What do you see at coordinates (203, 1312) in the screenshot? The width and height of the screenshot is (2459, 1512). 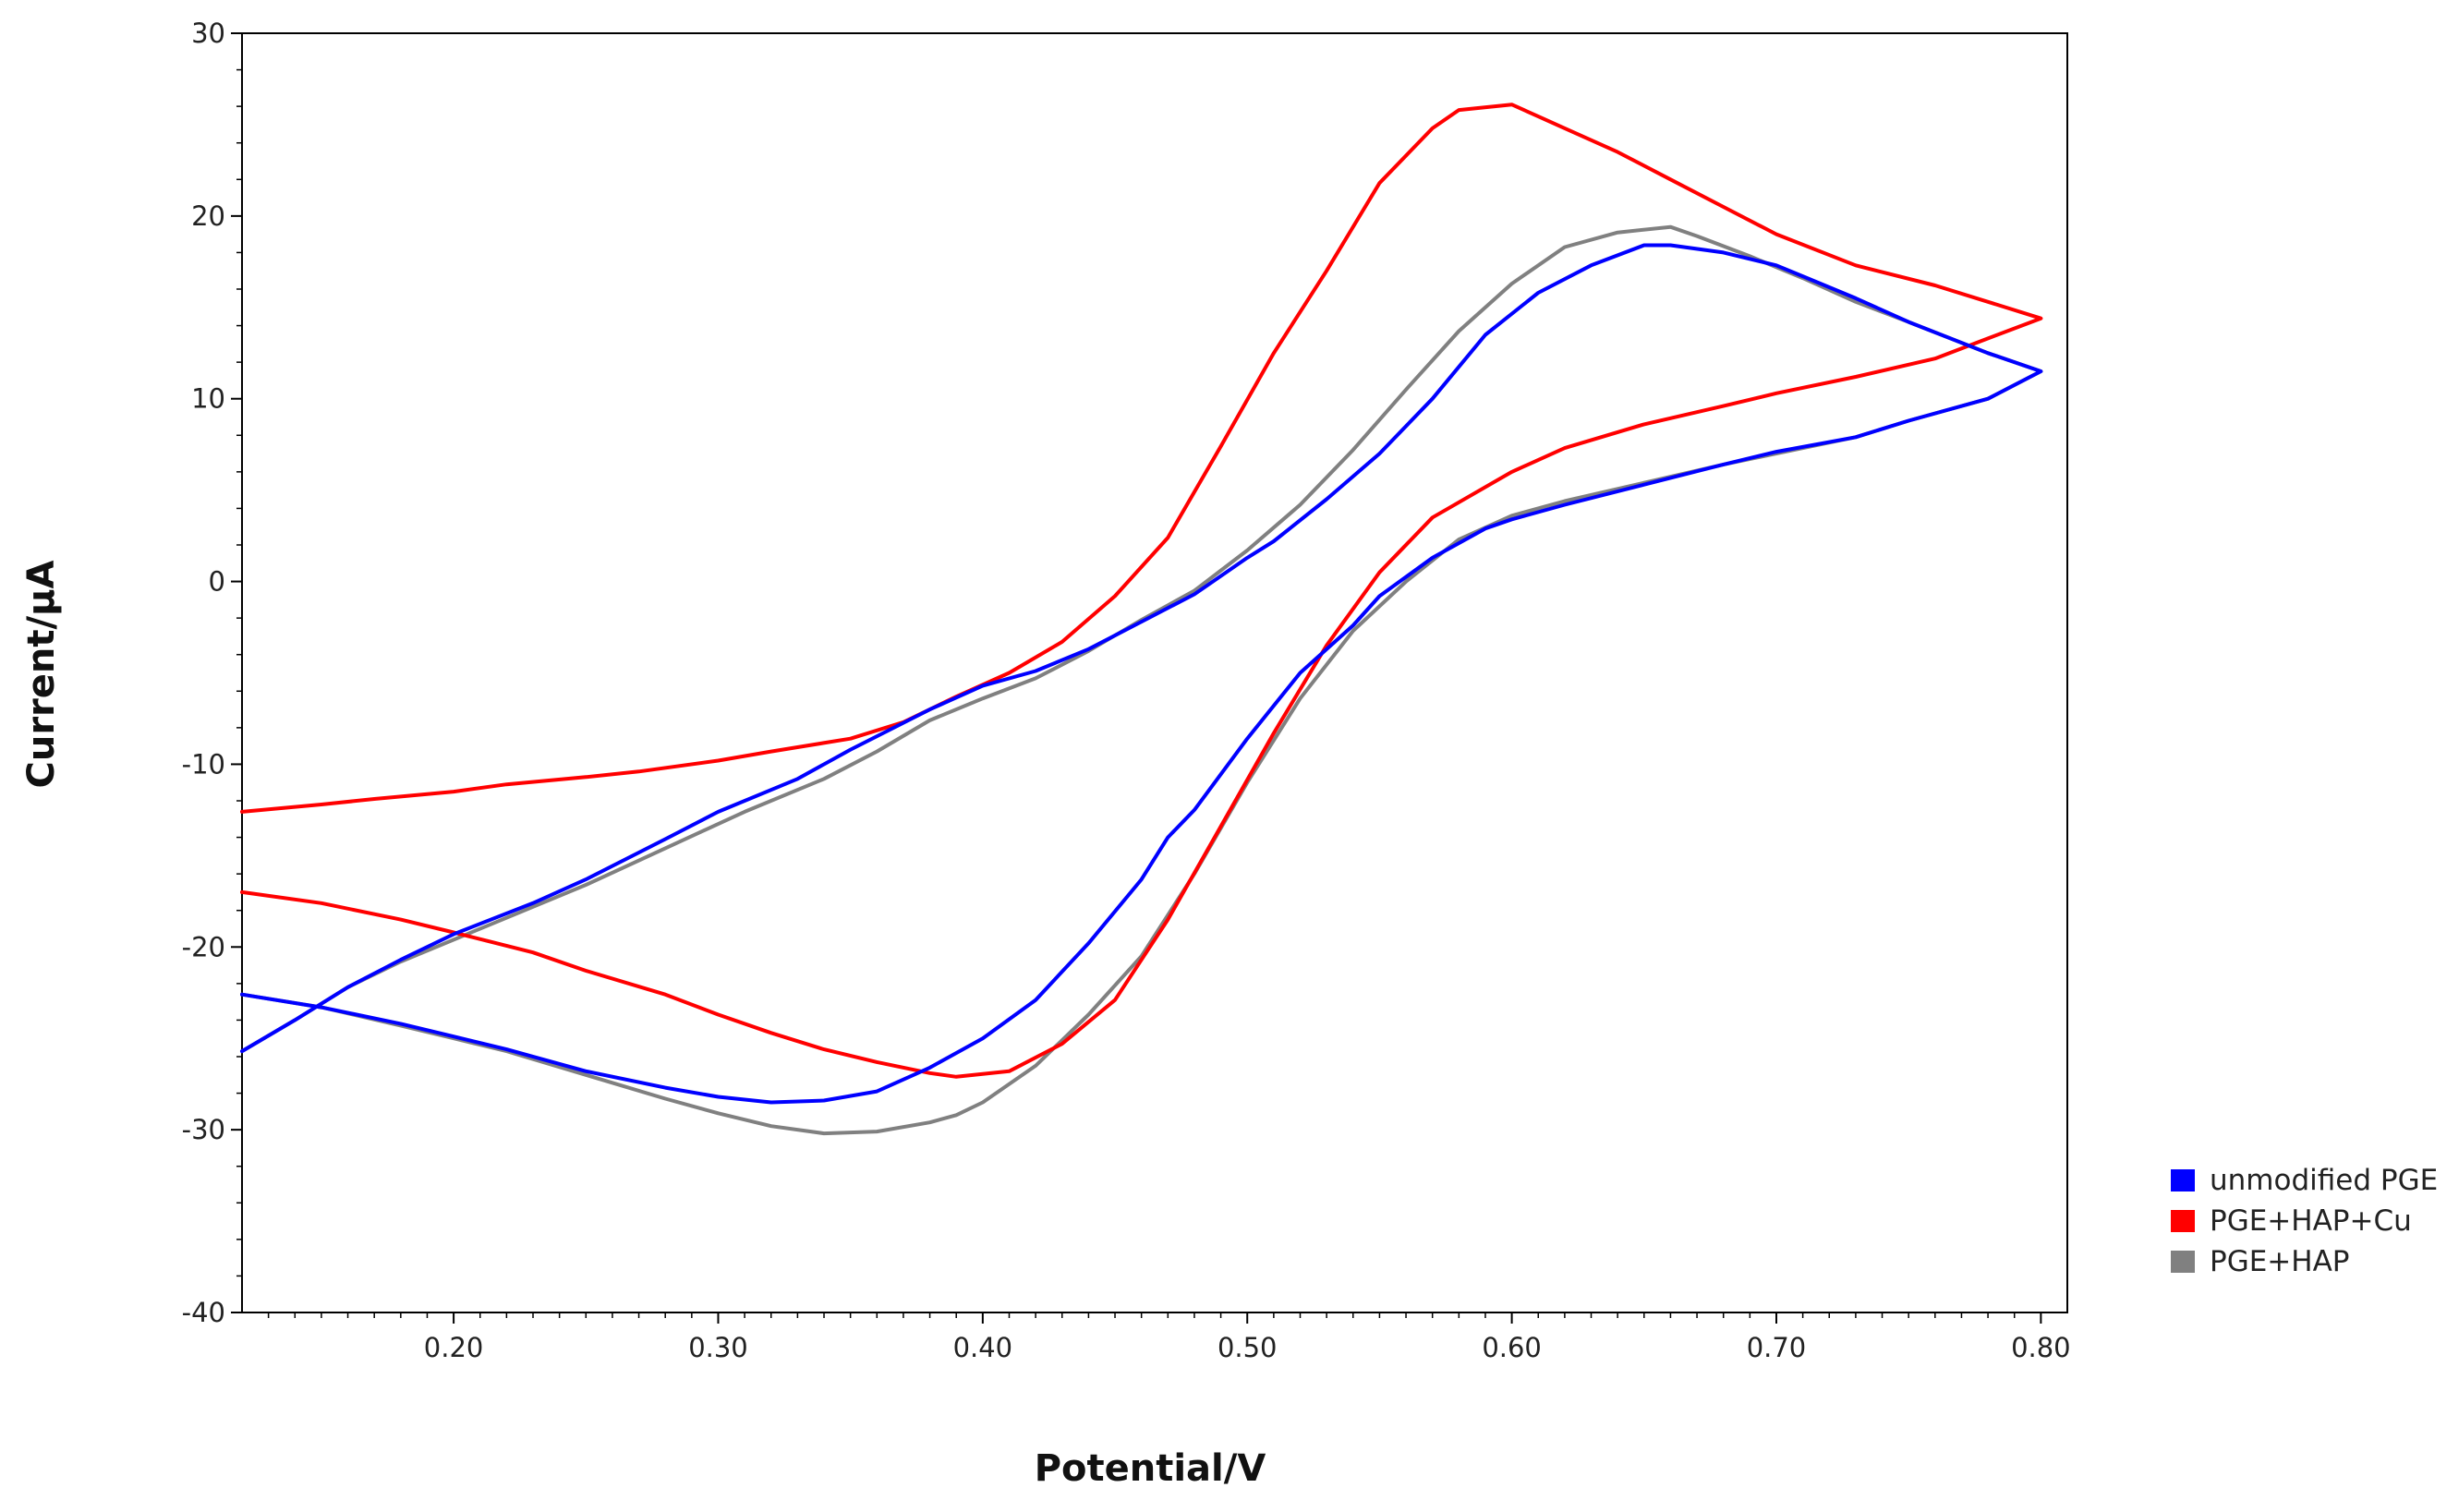 I see `y-tick-label: -40` at bounding box center [203, 1312].